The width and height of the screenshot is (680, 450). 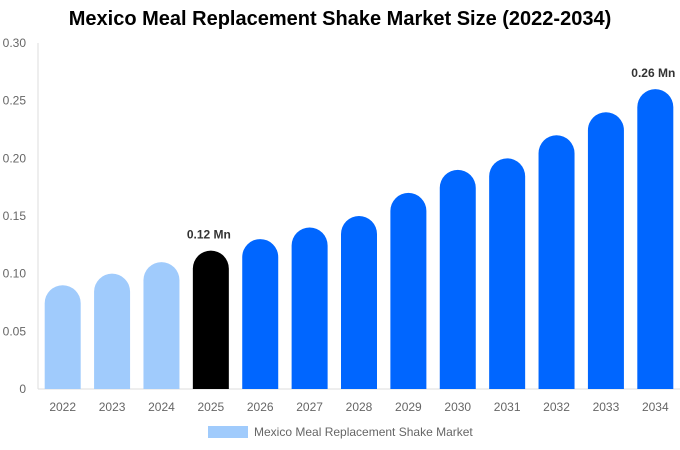 I want to click on x-tick-label: 2024, so click(x=161, y=407).